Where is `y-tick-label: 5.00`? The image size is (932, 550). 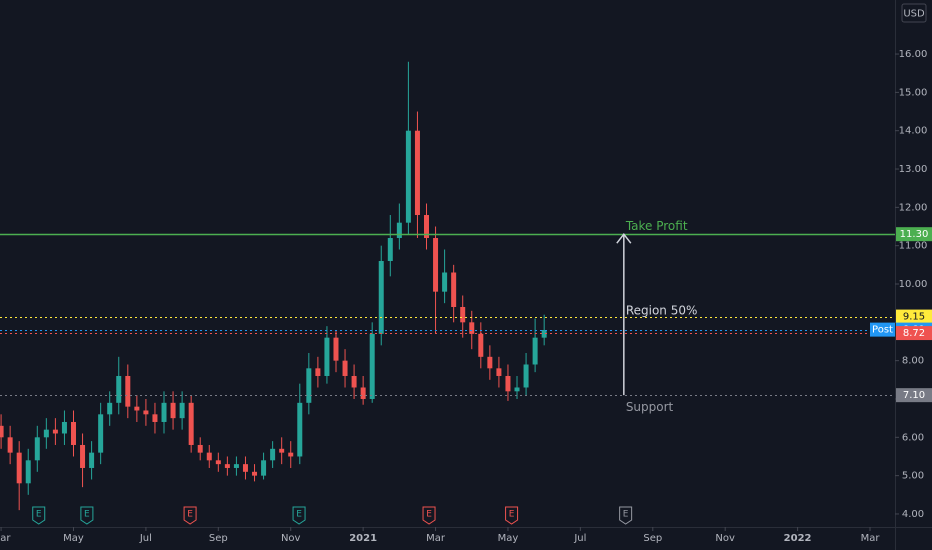 y-tick-label: 5.00 is located at coordinates (913, 476).